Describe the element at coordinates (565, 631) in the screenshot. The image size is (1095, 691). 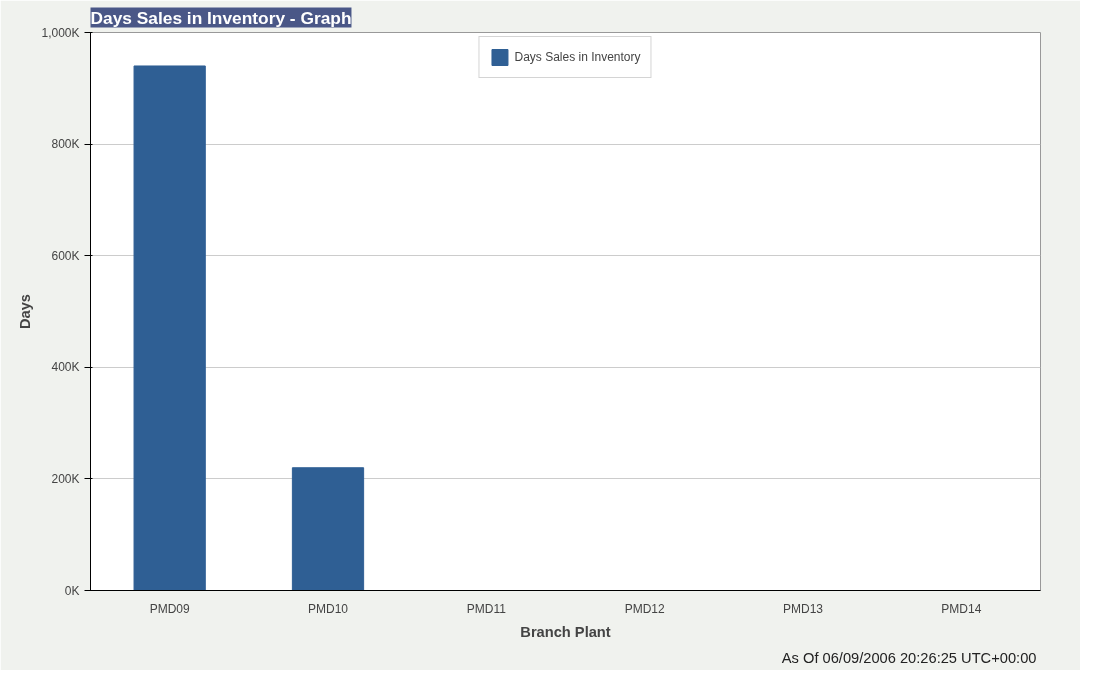
I see `x-axis-title: Branch Plant` at that location.